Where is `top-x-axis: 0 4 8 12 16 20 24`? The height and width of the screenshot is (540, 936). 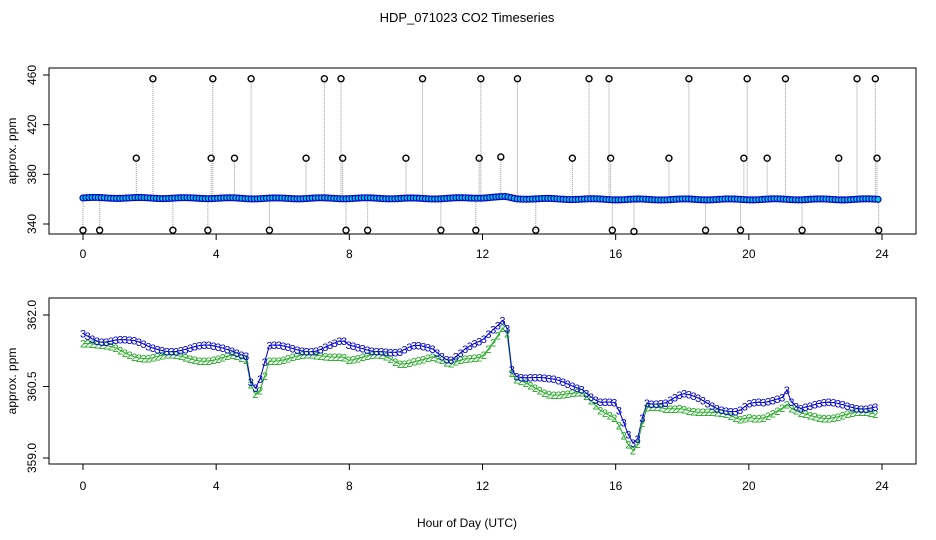 top-x-axis: 0 4 8 12 16 20 24 is located at coordinates (484, 247).